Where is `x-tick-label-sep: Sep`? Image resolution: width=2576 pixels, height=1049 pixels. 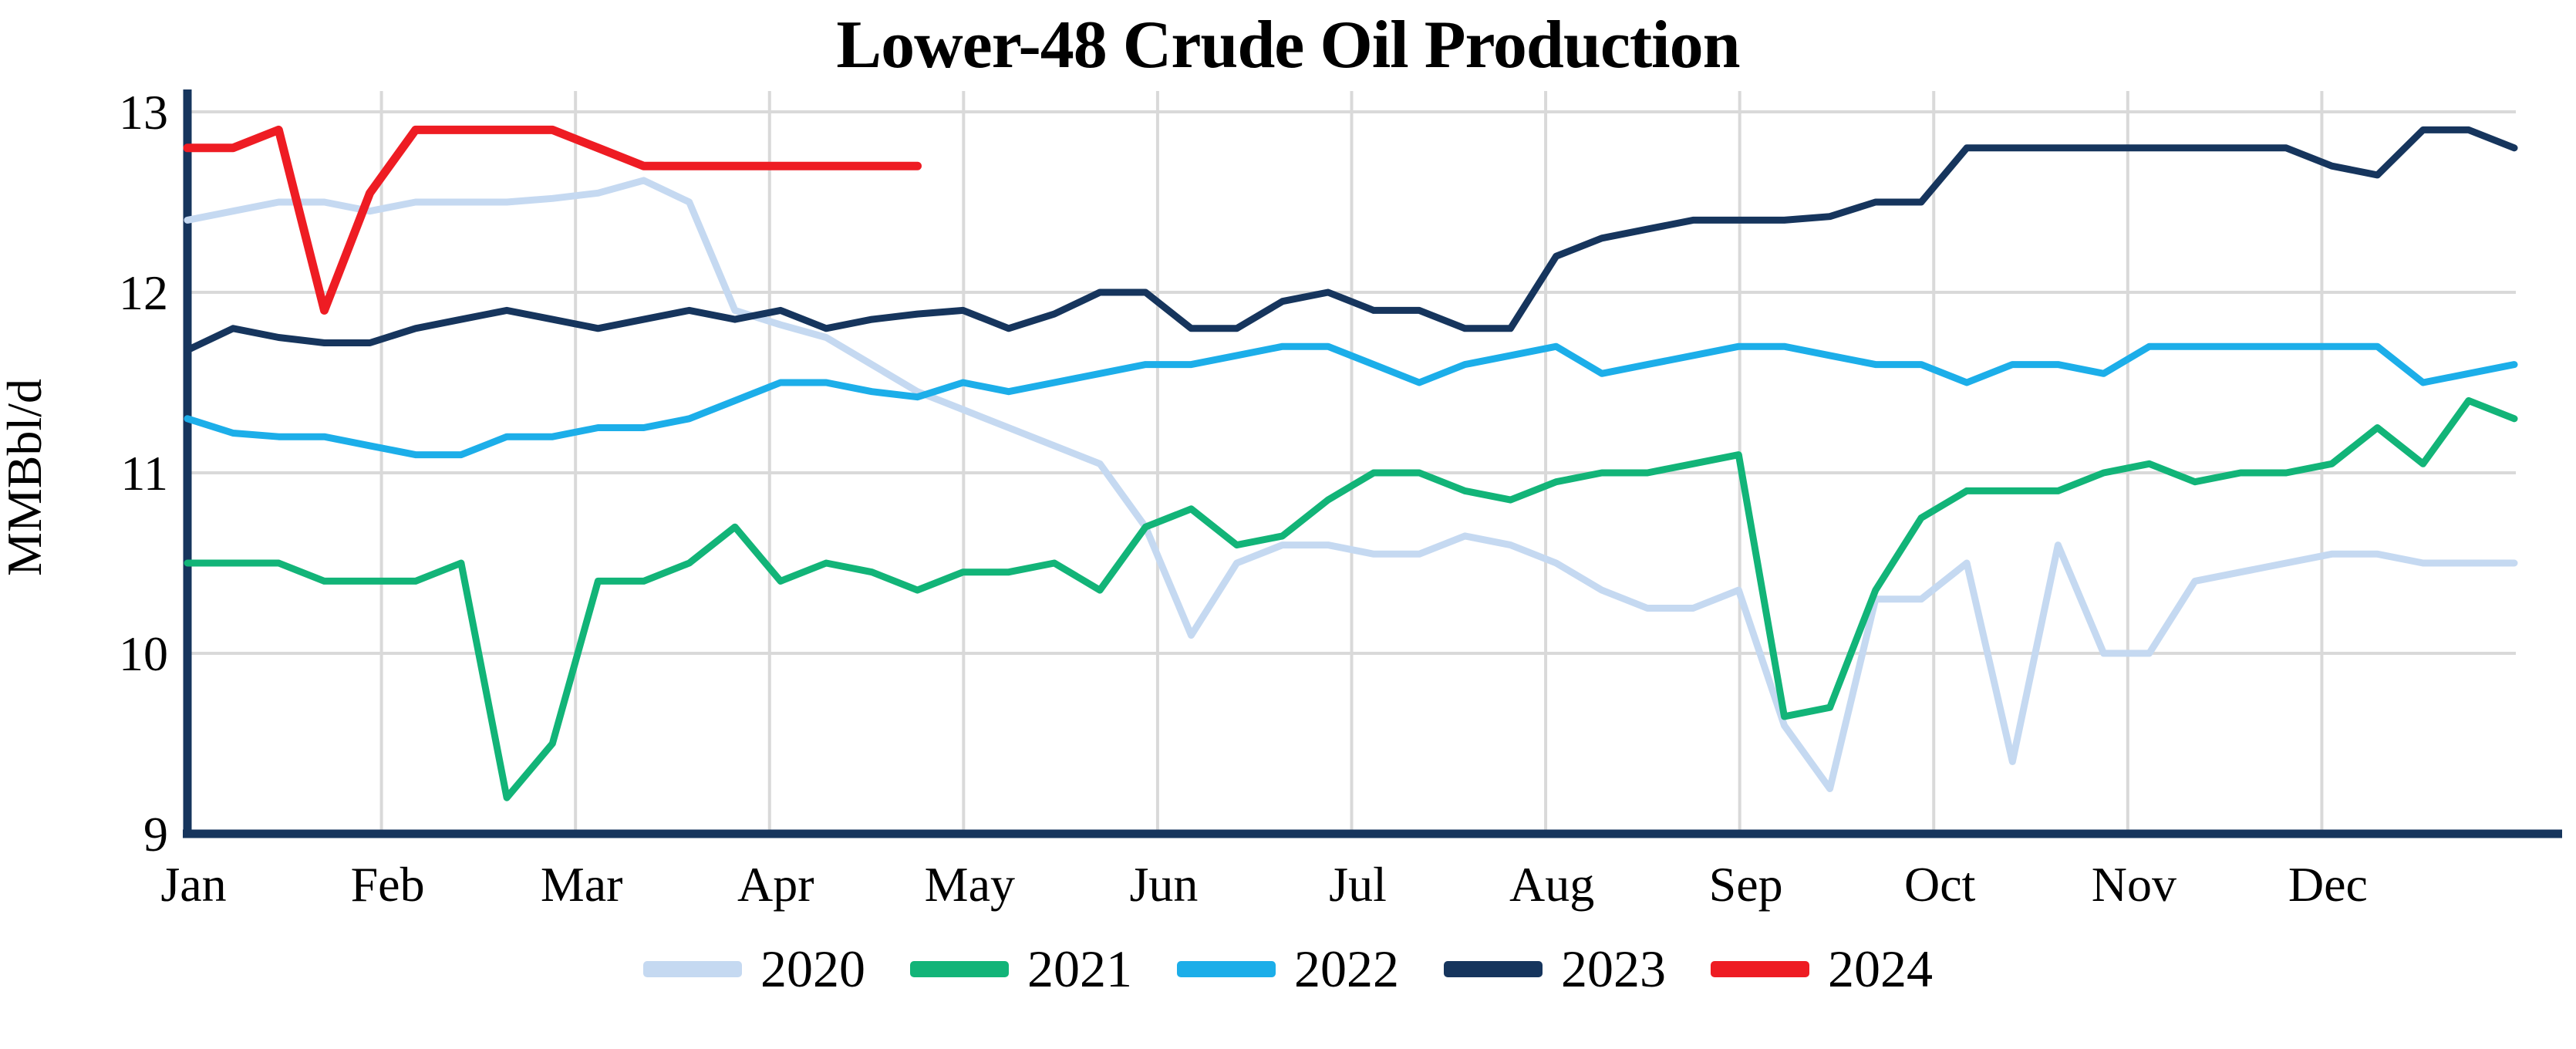
x-tick-label-sep: Sep is located at coordinates (1746, 885).